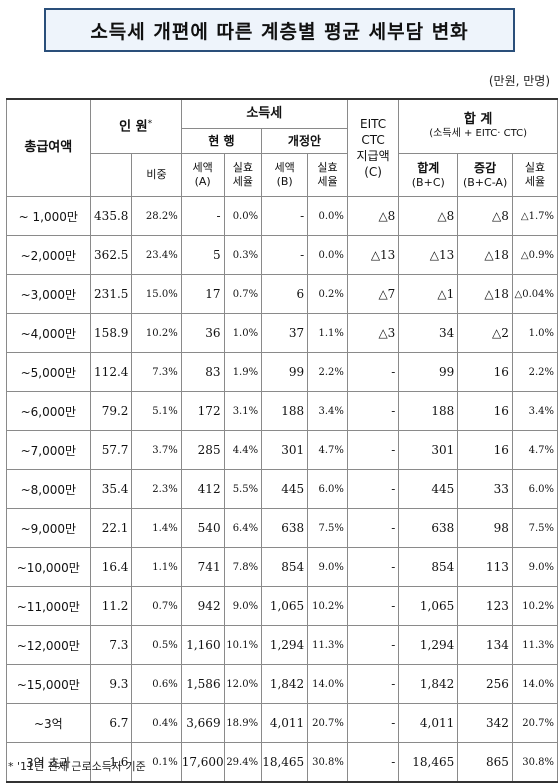 This screenshot has height=783, width=560. Describe the element at coordinates (243, 489) in the screenshot. I see `rate-a-cell: 5.5%` at that location.